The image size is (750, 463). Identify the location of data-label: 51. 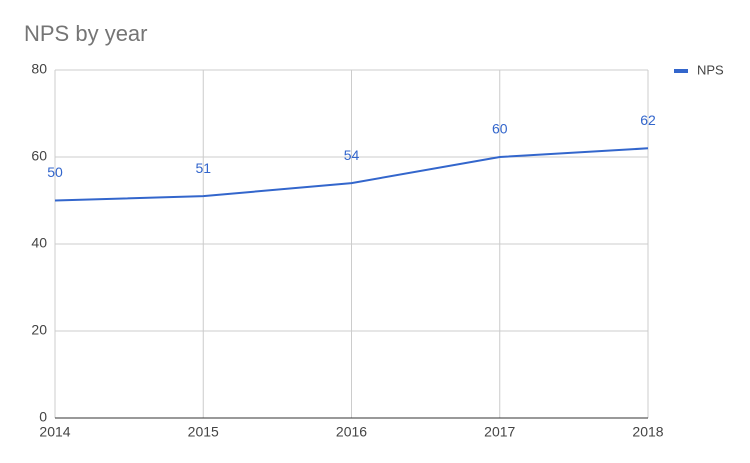
(203, 168).